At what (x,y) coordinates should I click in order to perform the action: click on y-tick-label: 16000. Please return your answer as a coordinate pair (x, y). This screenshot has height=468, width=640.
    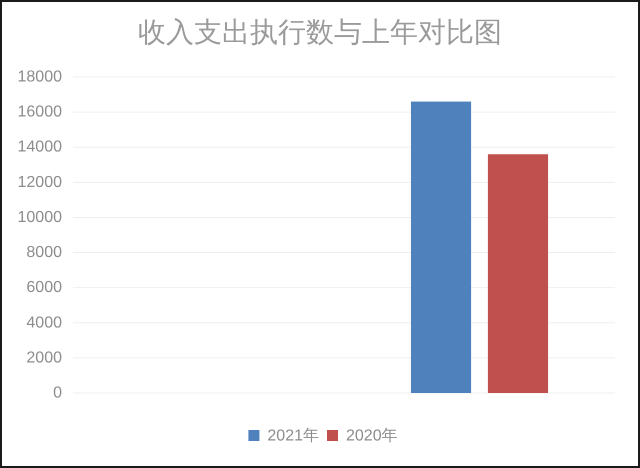
    Looking at the image, I should click on (40, 112).